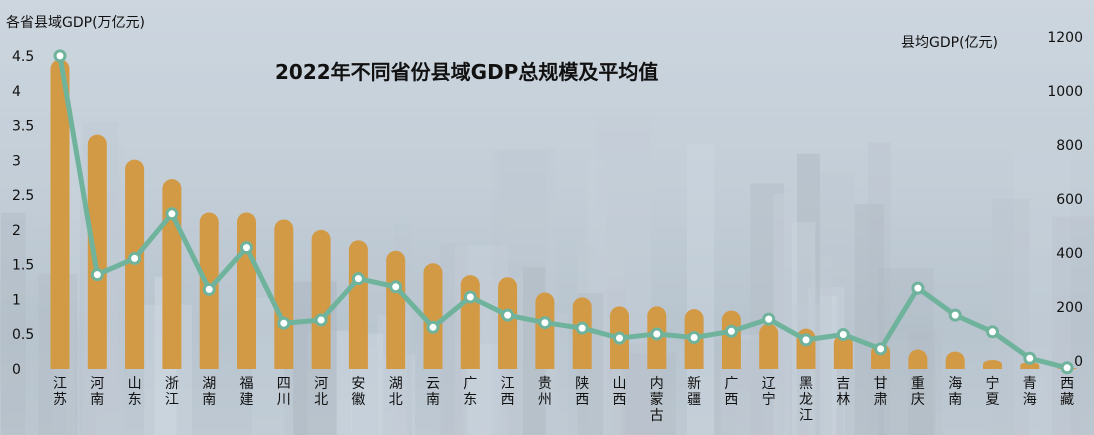 The width and height of the screenshot is (1094, 435). What do you see at coordinates (881, 392) in the screenshot?
I see `category-label: 甘肃` at bounding box center [881, 392].